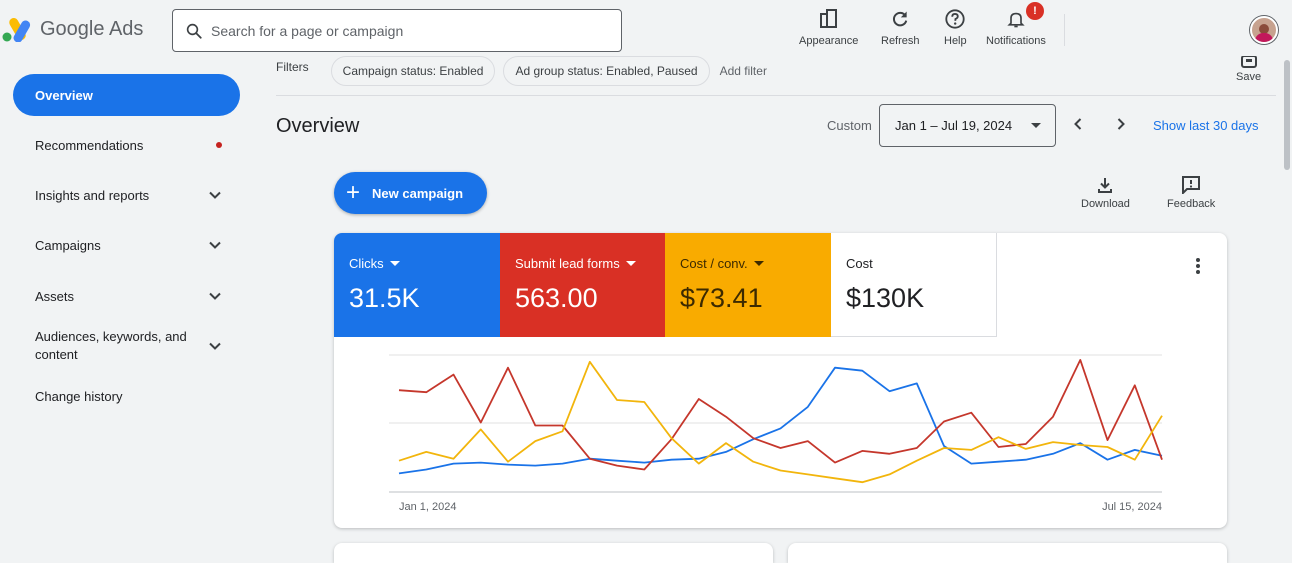 The width and height of the screenshot is (1292, 563). Describe the element at coordinates (16, 30) in the screenshot. I see `google-ads-logo-icon` at that location.